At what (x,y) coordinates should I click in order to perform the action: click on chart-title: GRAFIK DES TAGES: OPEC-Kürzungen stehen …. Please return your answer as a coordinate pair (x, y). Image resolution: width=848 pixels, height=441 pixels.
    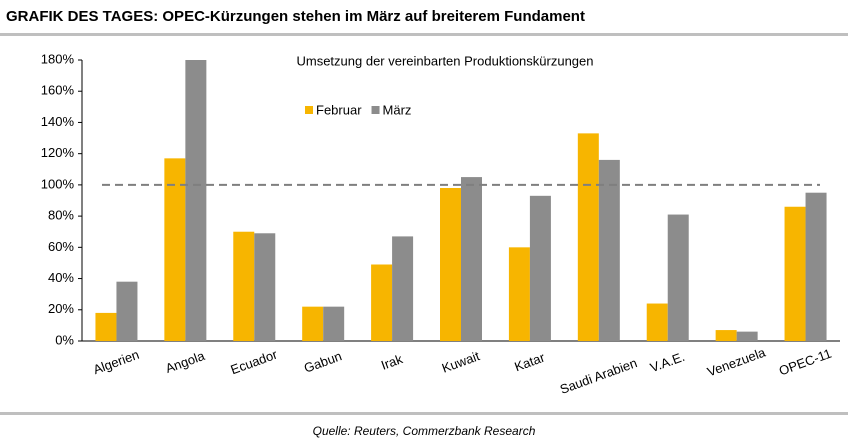
    Looking at the image, I should click on (295, 16).